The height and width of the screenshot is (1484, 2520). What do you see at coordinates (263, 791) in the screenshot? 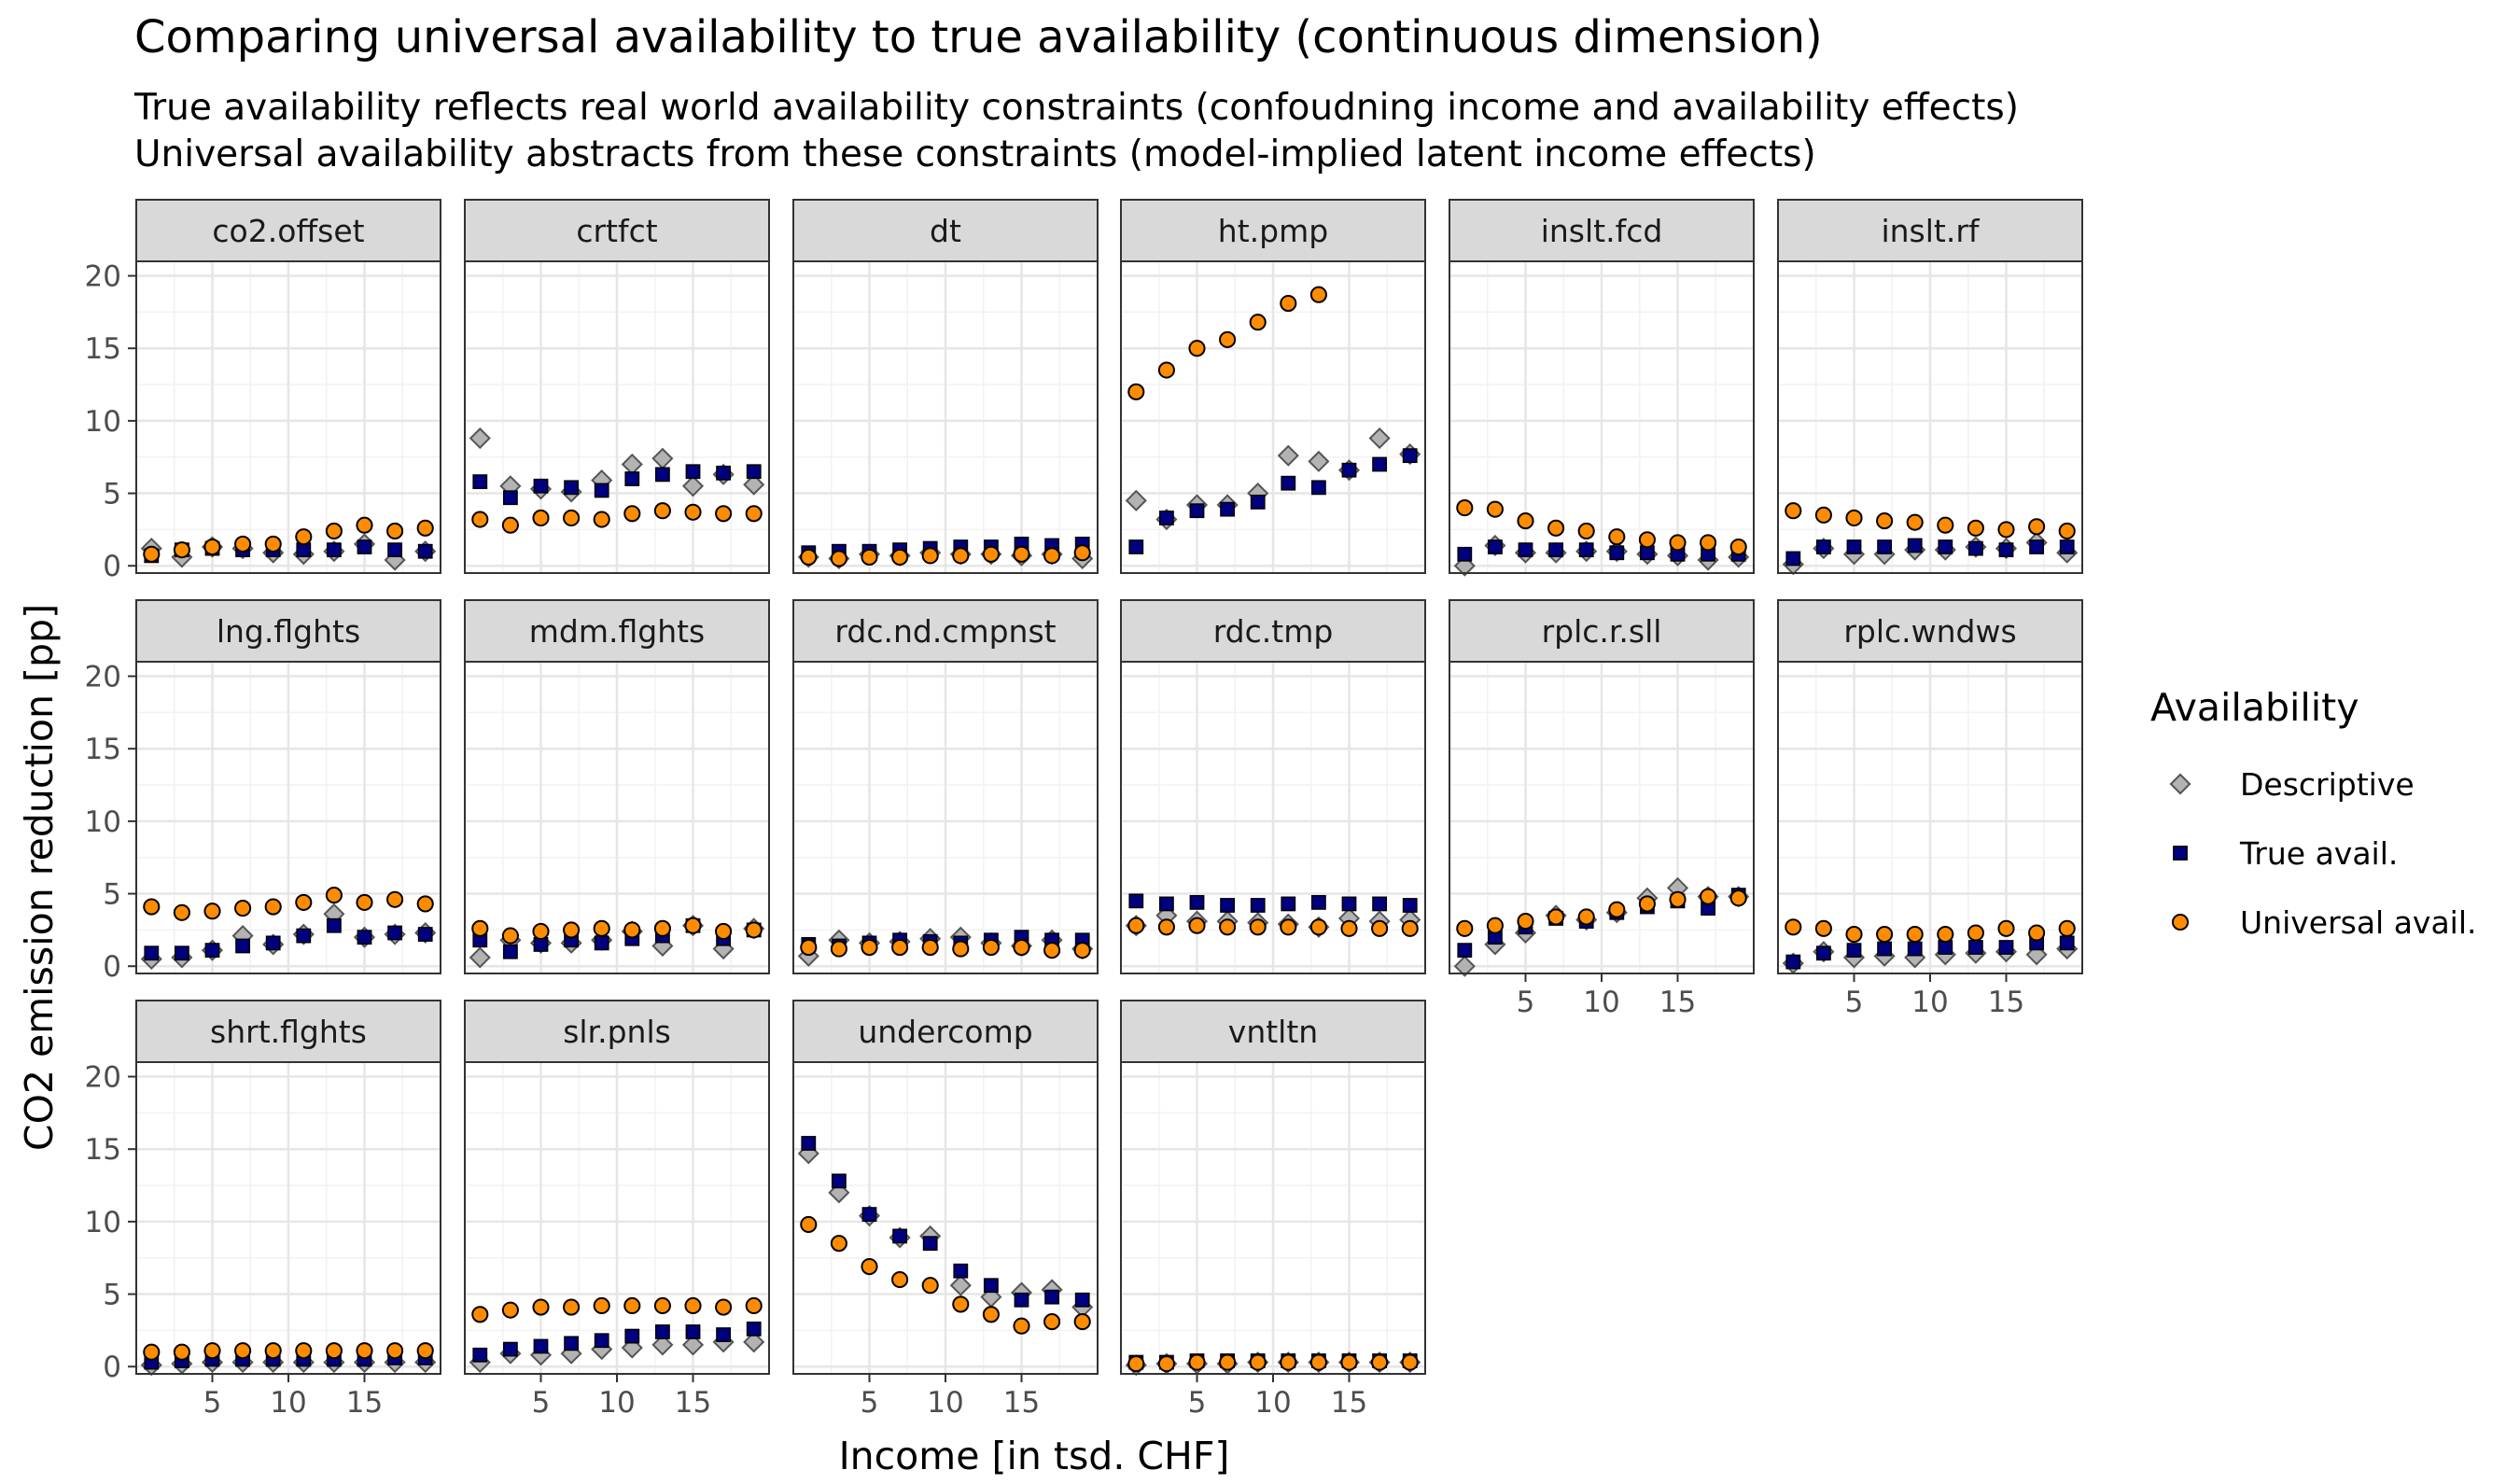
I see `facet-panel-lng.flghts: lng.flghts 0 5 10 15 20` at bounding box center [263, 791].